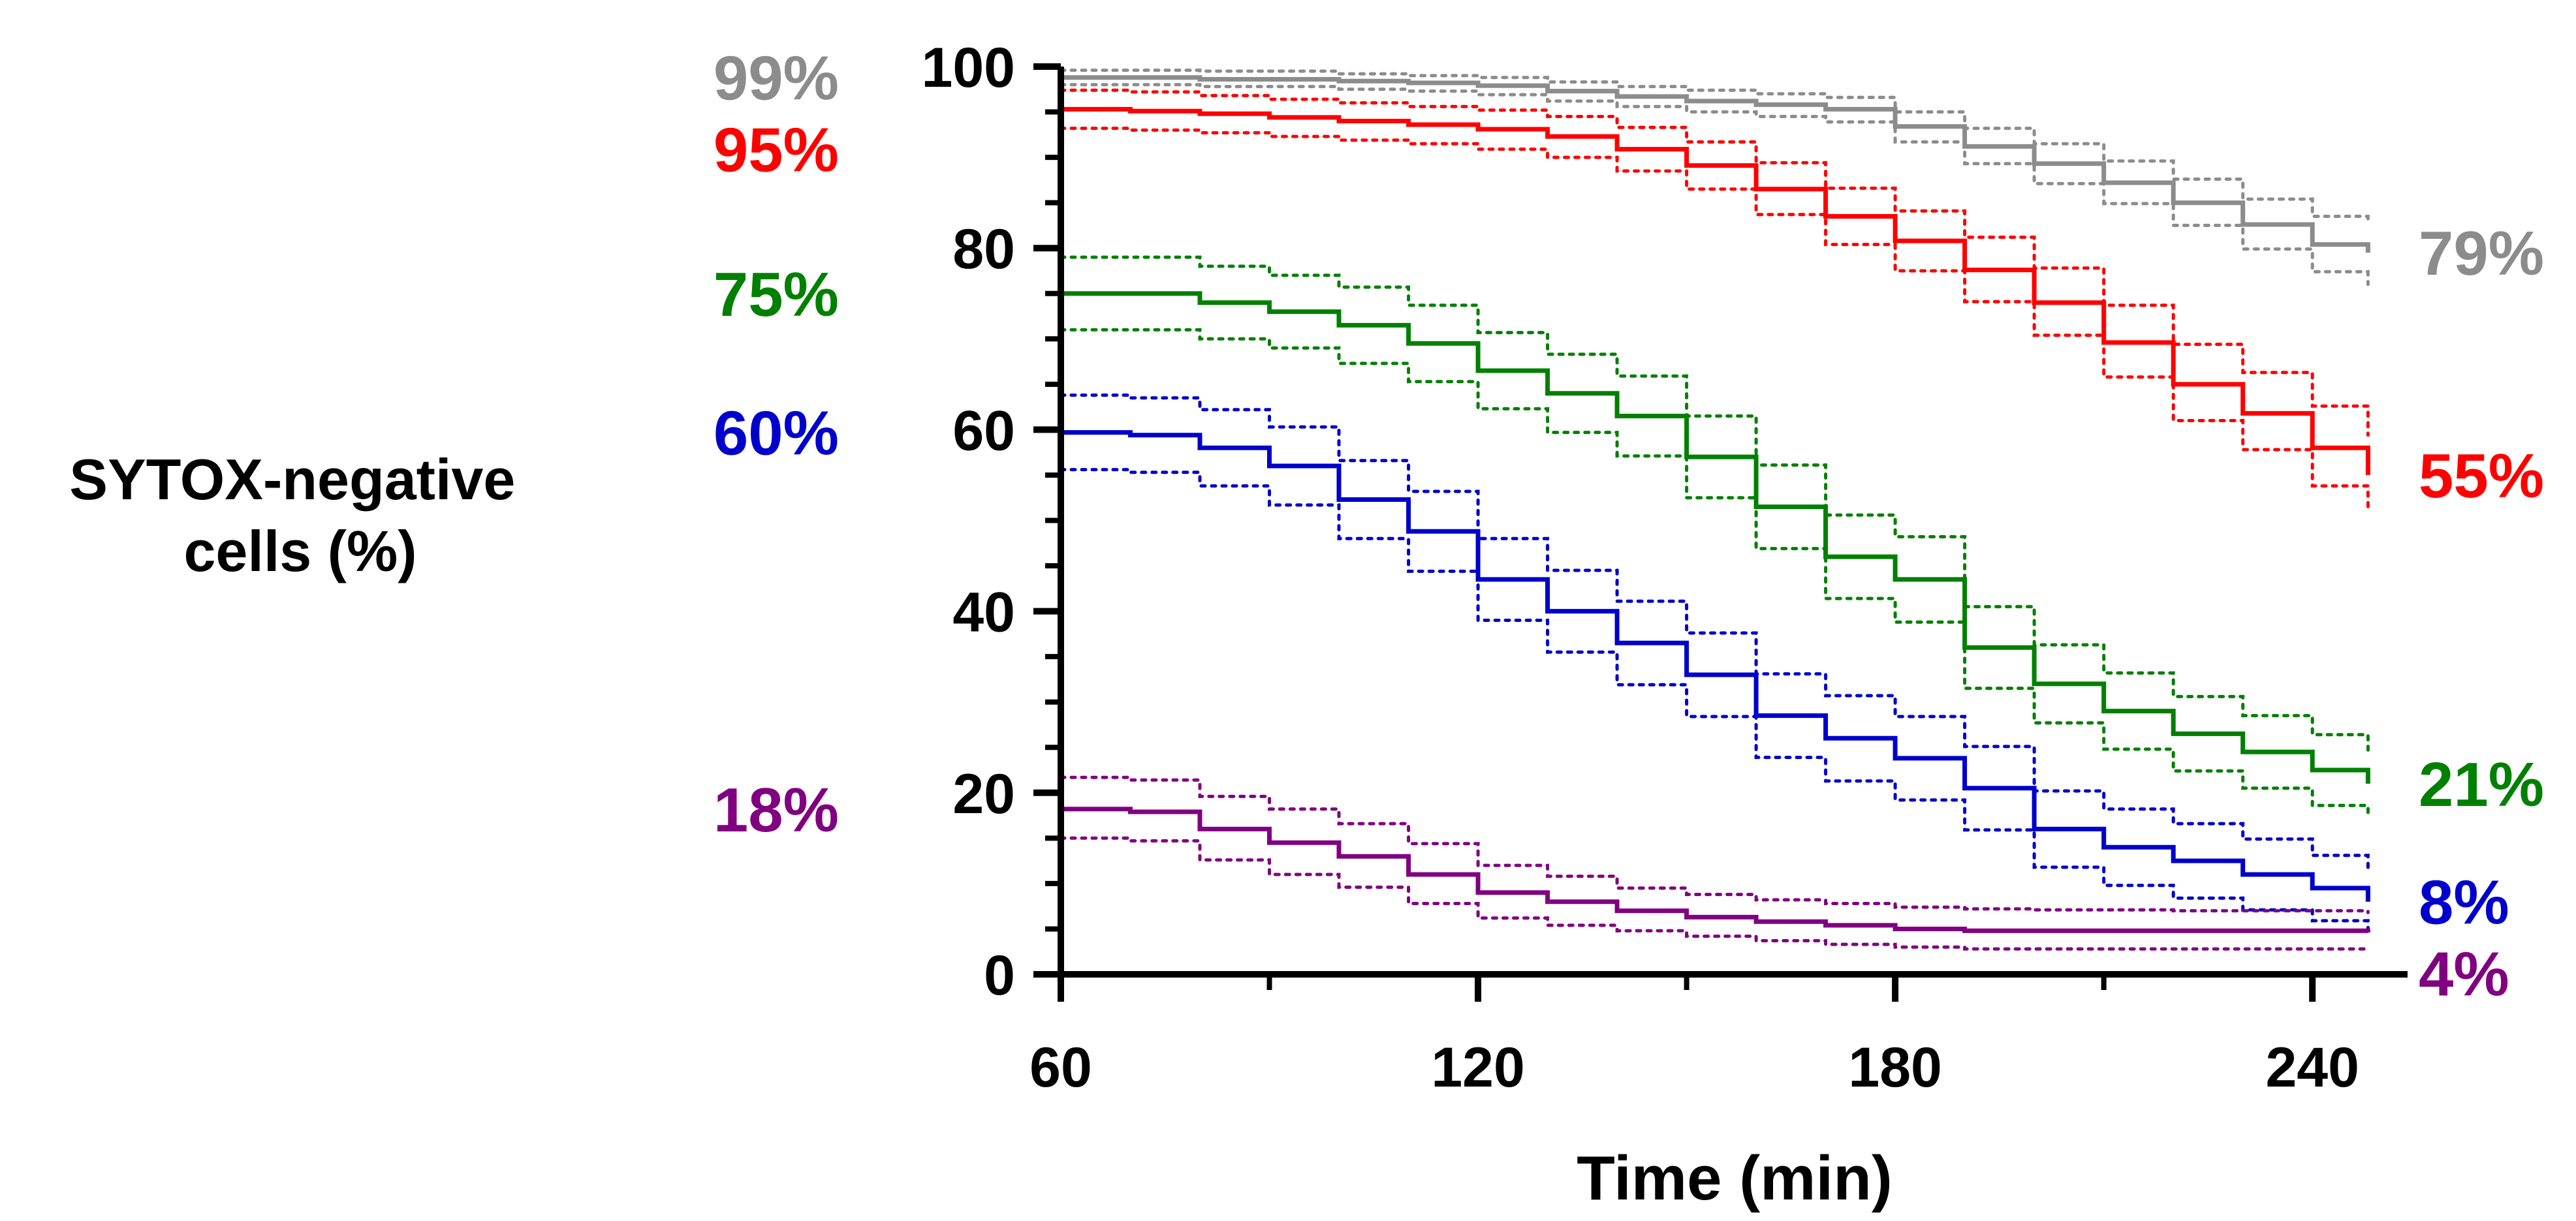 The height and width of the screenshot is (1221, 2576). What do you see at coordinates (2481, 476) in the screenshot?
I see `series-end-label: 55%` at bounding box center [2481, 476].